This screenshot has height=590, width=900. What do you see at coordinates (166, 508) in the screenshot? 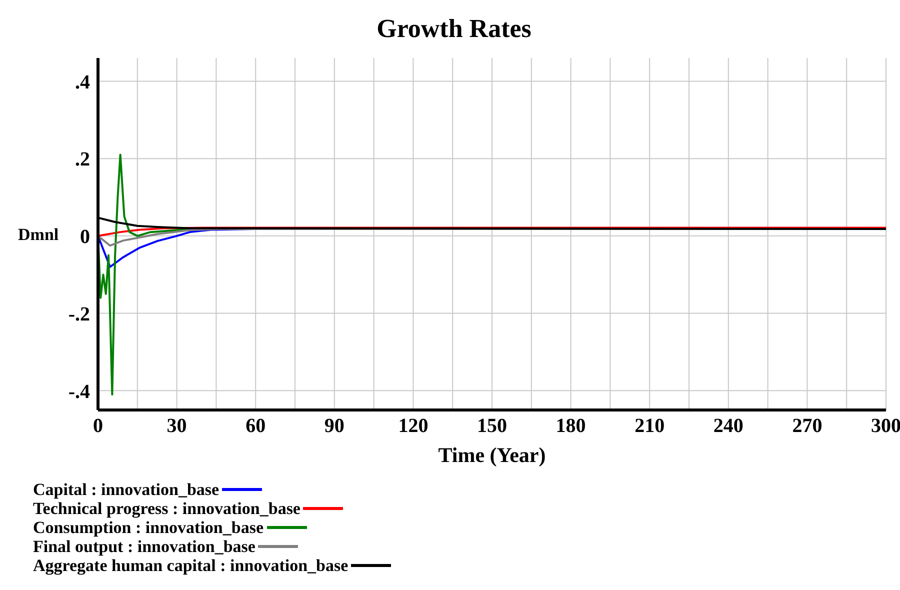
I see `legend-label: Technical progress : innovation_base` at bounding box center [166, 508].